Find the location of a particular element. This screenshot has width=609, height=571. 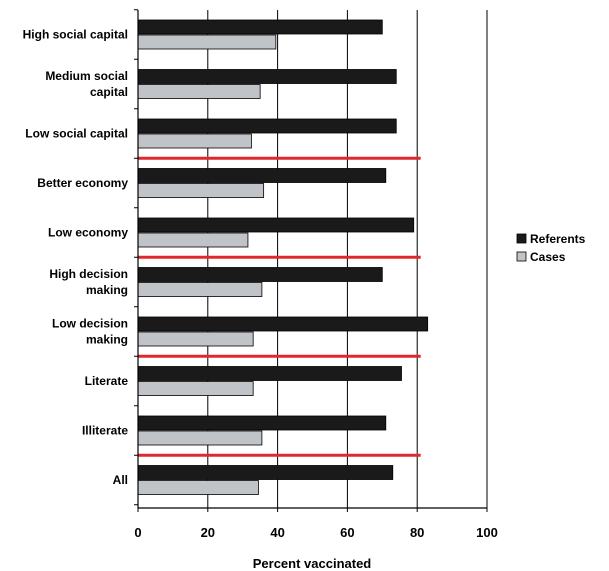

x-tick-label-40: 40 is located at coordinates (277, 532).